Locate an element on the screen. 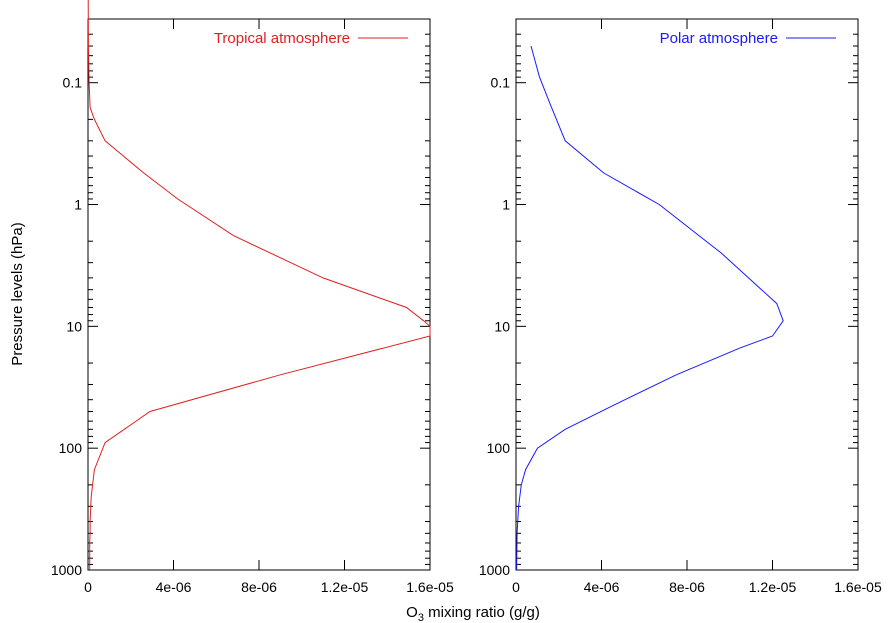  y-axis-label: Pressure levels (hPa) is located at coordinates (17, 293).